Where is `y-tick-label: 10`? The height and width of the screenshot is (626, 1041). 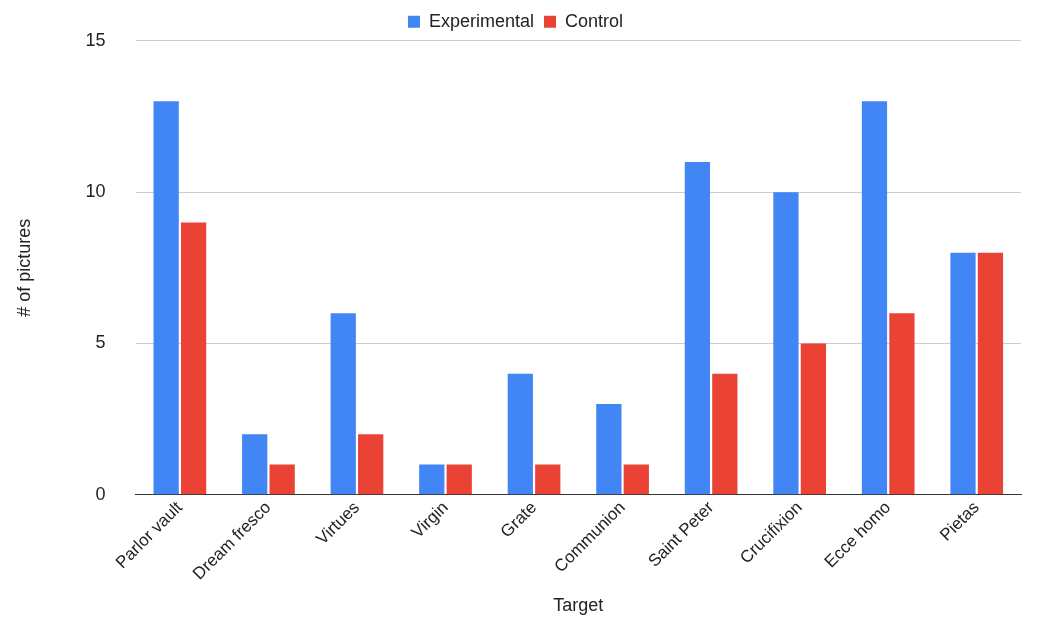 y-tick-label: 10 is located at coordinates (95, 191).